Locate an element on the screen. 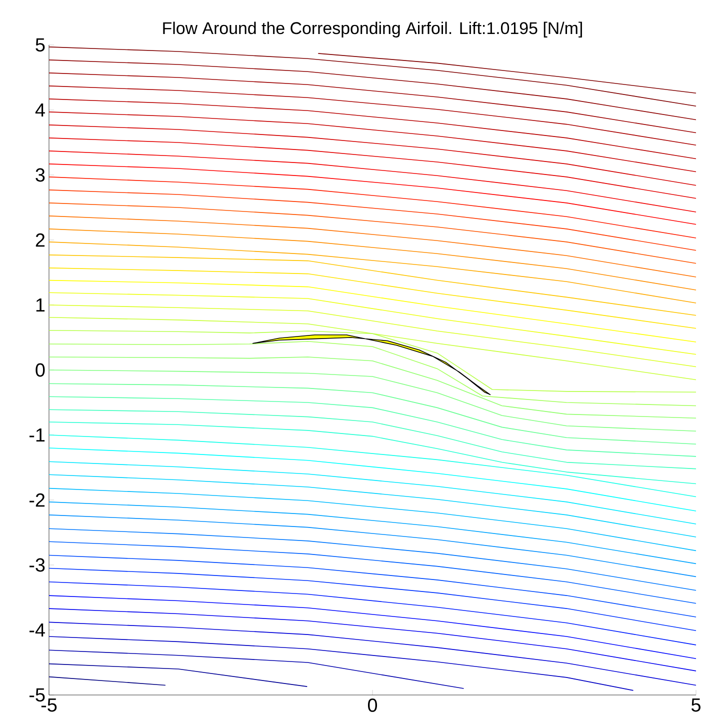 Image resolution: width=706 pixels, height=728 pixels. y-tick-label: -1 is located at coordinates (37, 435).